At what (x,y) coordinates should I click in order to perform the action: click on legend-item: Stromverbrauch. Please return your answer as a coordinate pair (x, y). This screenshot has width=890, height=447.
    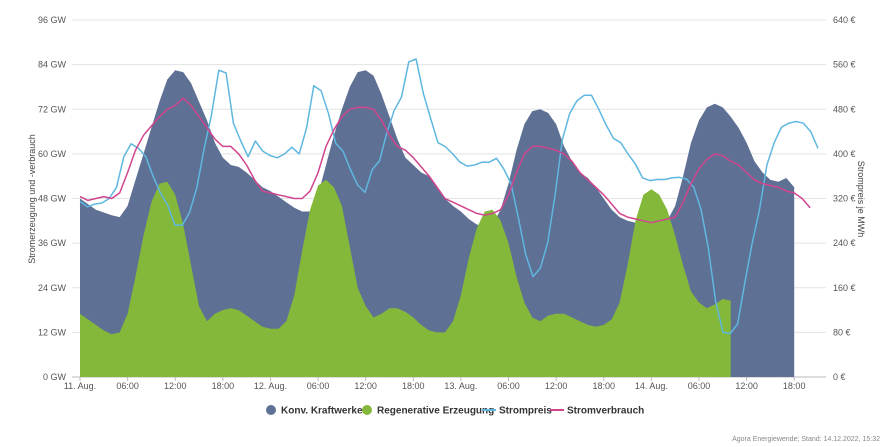
    Looking at the image, I should click on (597, 411).